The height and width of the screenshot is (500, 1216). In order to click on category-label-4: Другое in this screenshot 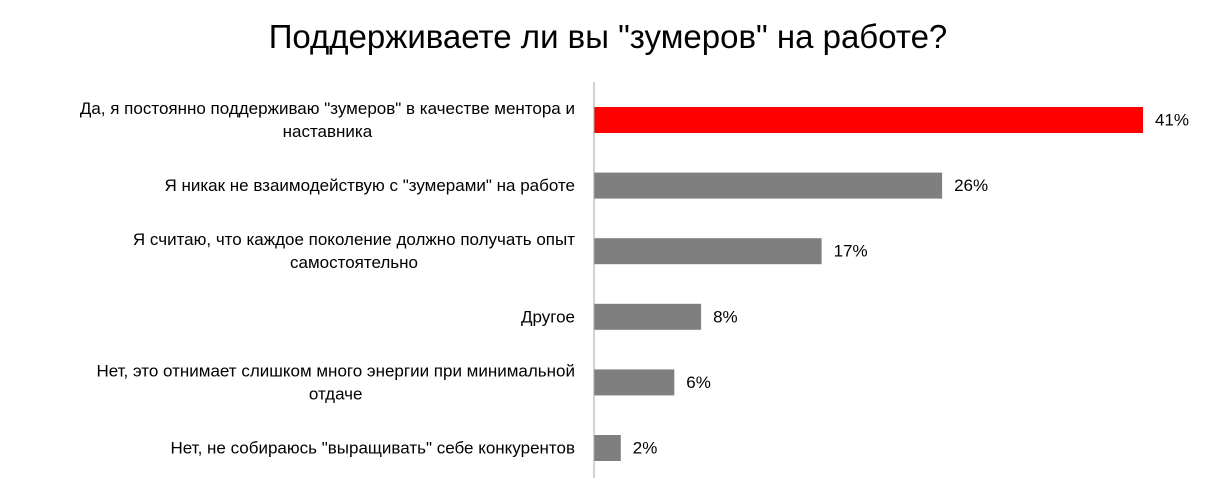, I will do `click(548, 316)`.